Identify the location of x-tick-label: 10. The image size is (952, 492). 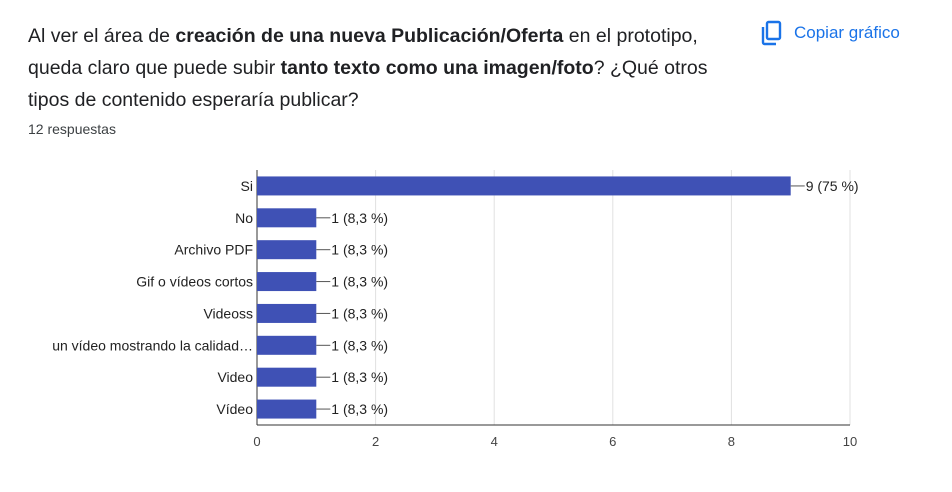
(850, 441).